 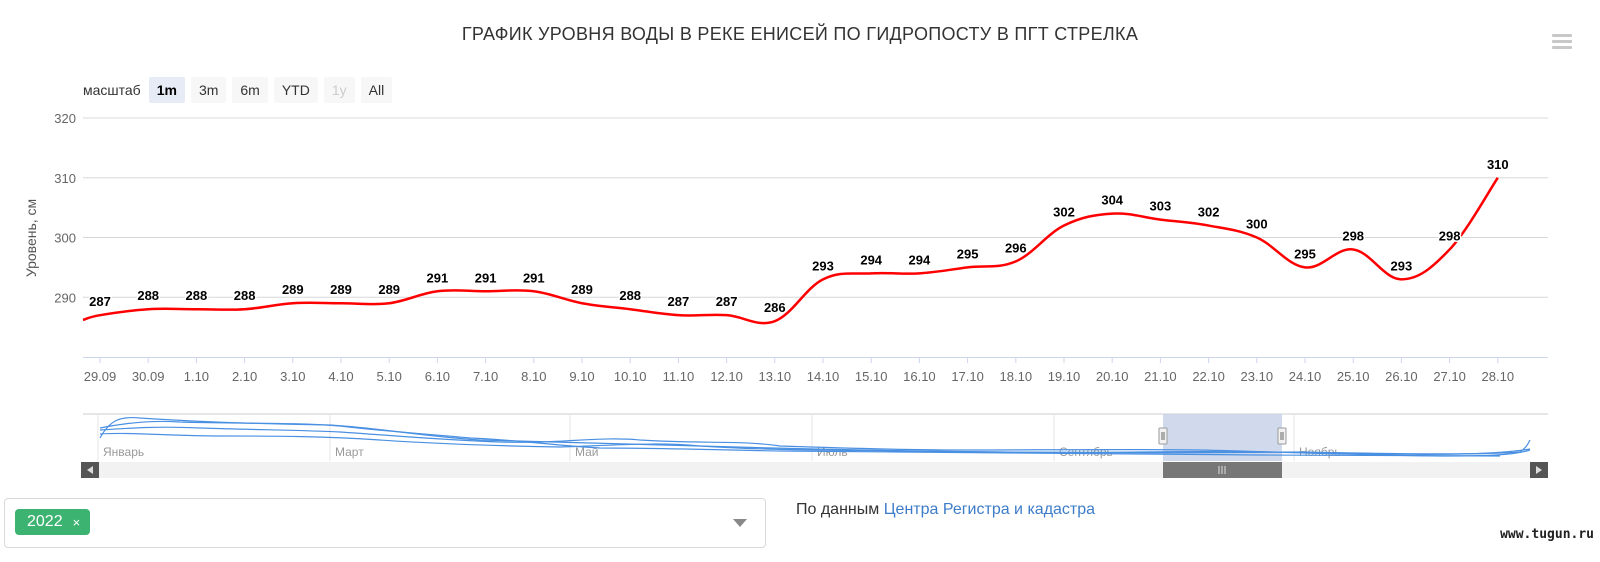 I want to click on x-tick-label: 21.10, so click(x=1160, y=376).